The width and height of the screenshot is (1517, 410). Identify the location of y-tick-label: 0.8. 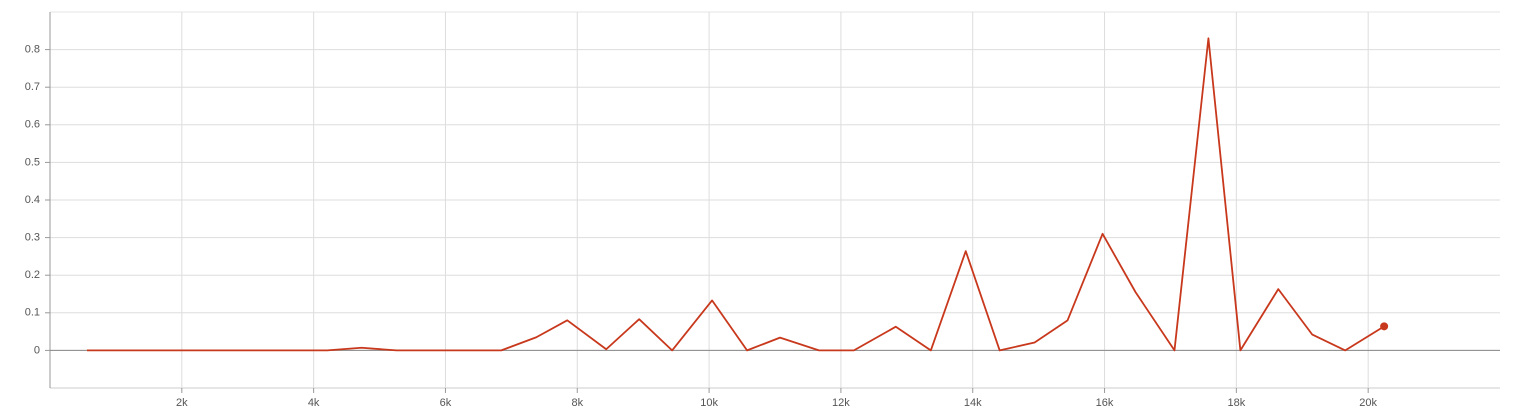
(32, 50).